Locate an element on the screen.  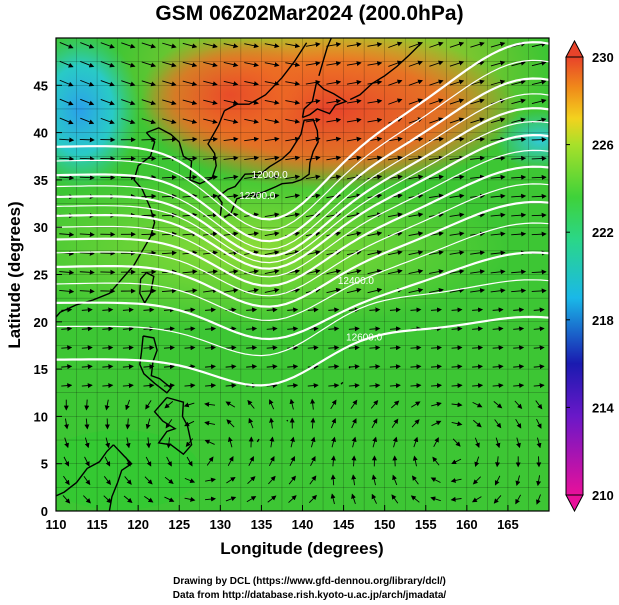
colorbar-tick-label: 218 is located at coordinates (603, 320).